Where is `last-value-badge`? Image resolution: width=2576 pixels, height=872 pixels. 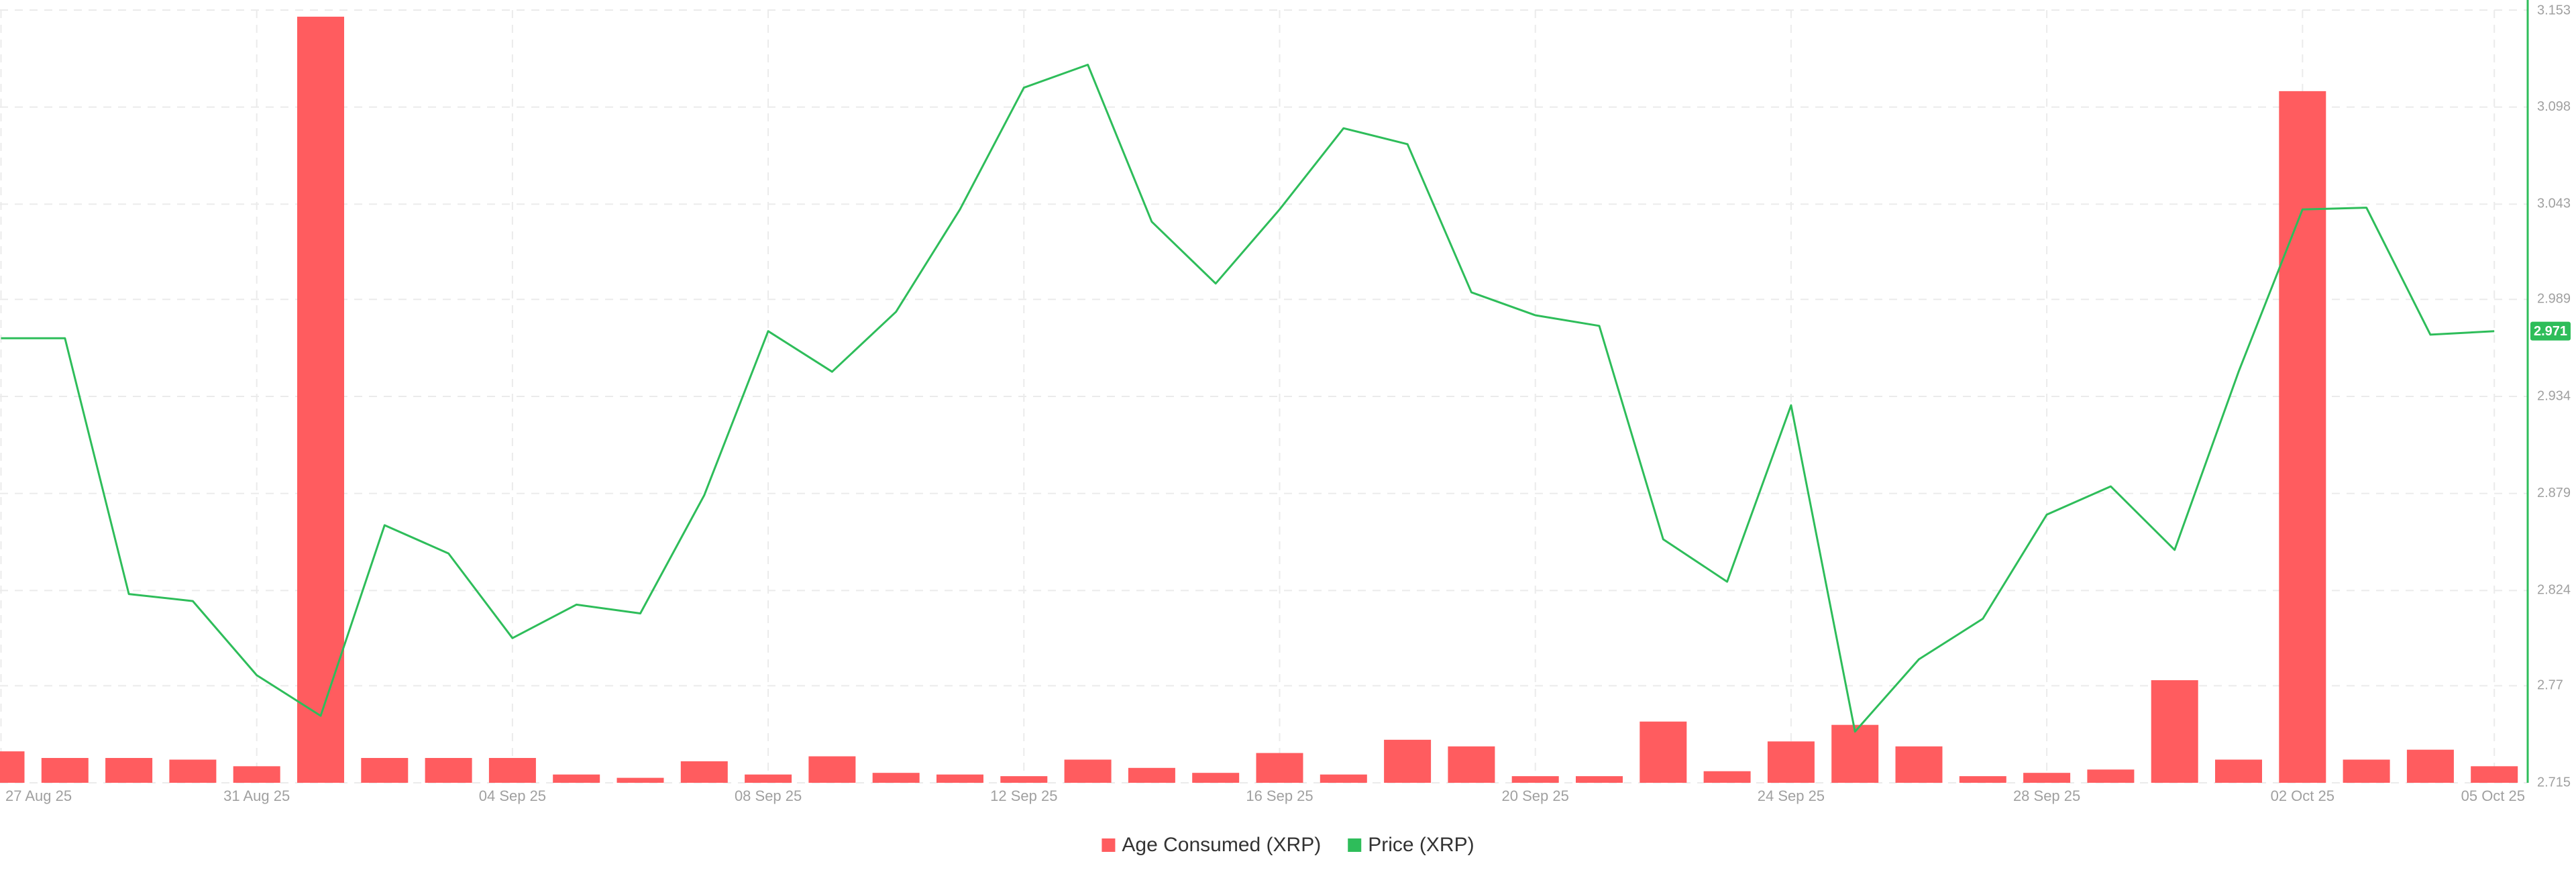
last-value-badge is located at coordinates (2550, 331).